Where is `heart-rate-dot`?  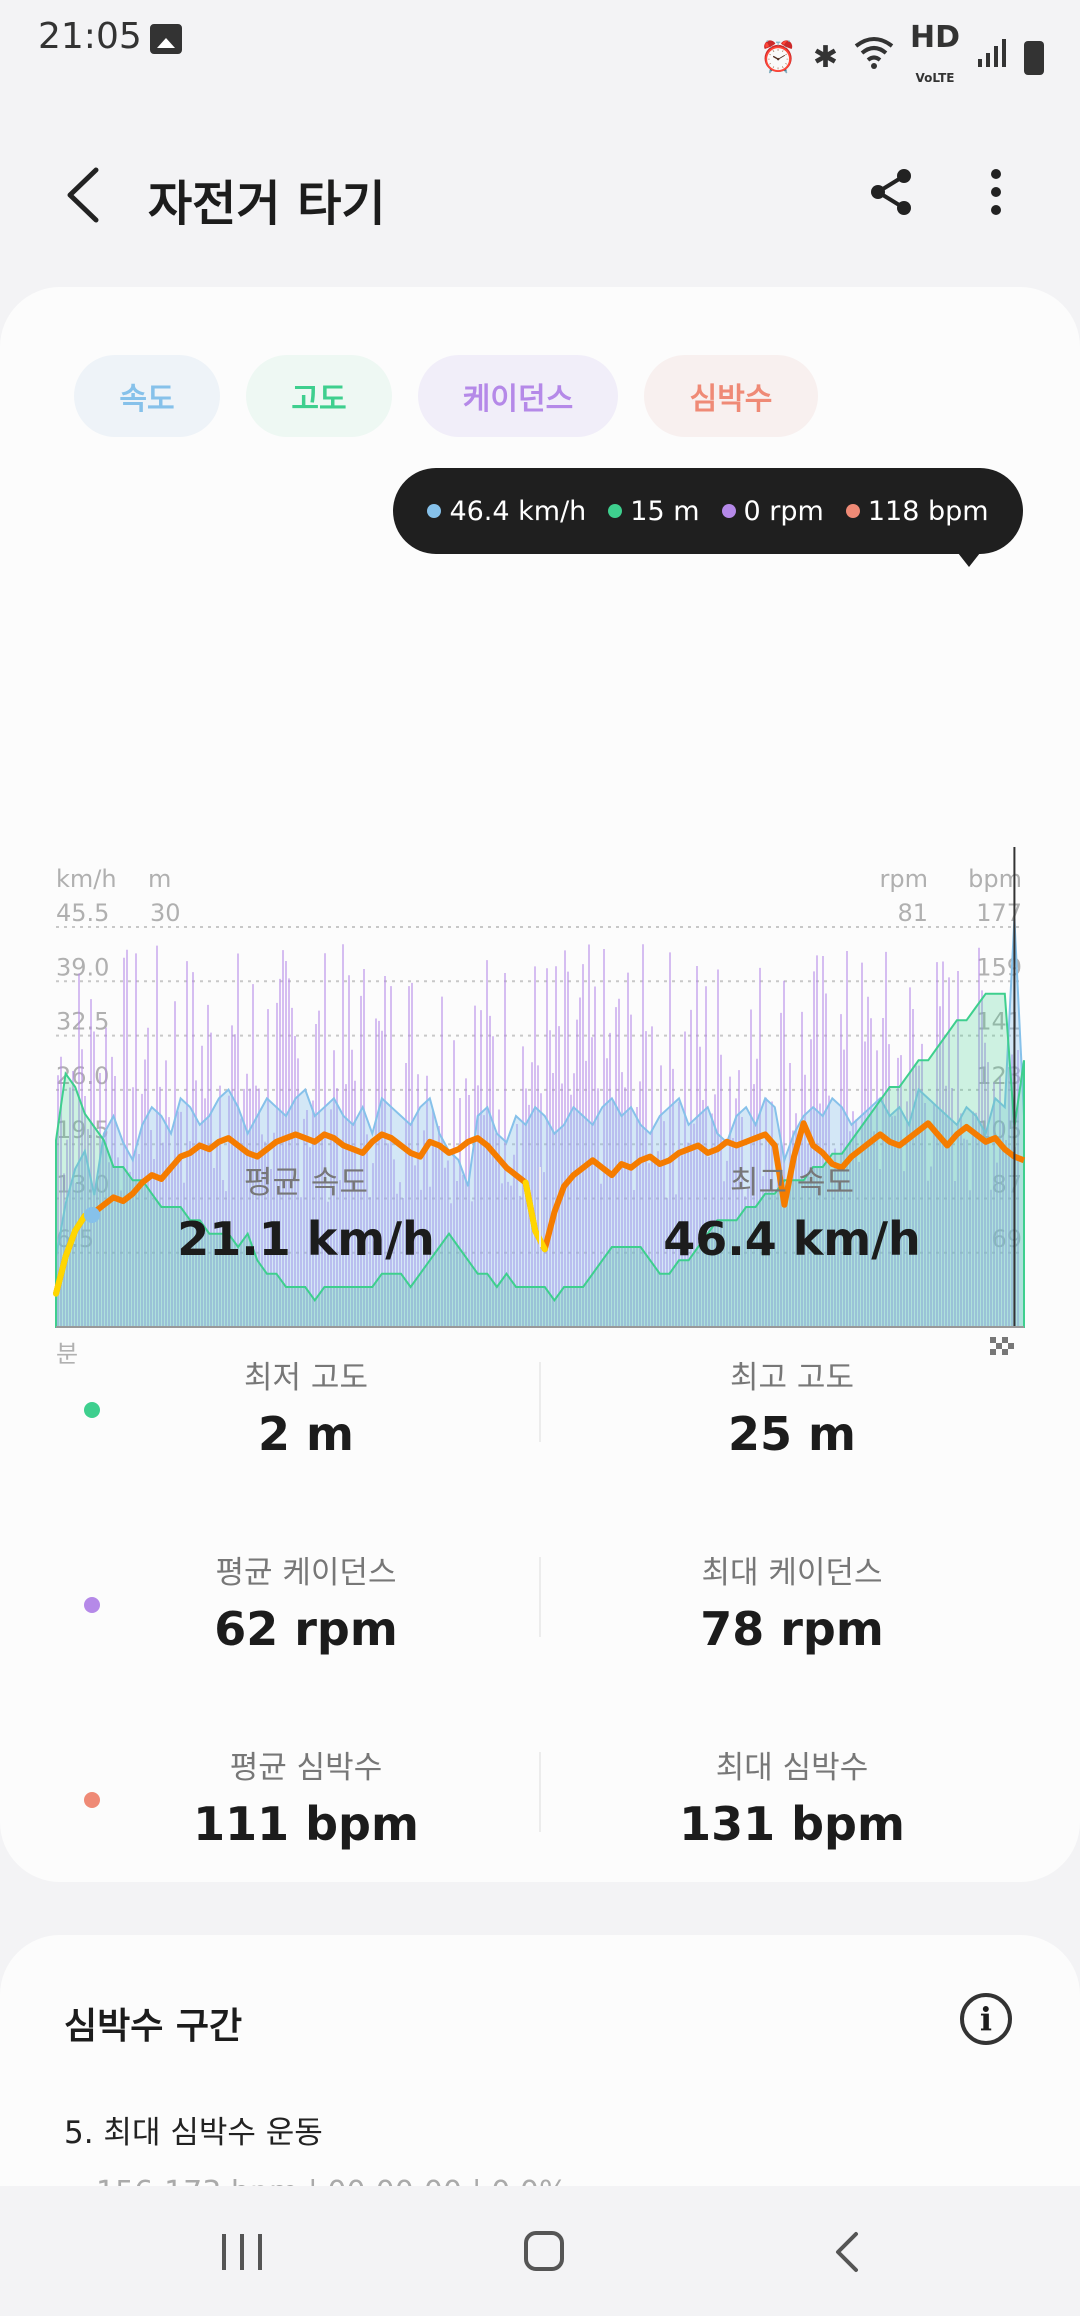
heart-rate-dot is located at coordinates (852, 511).